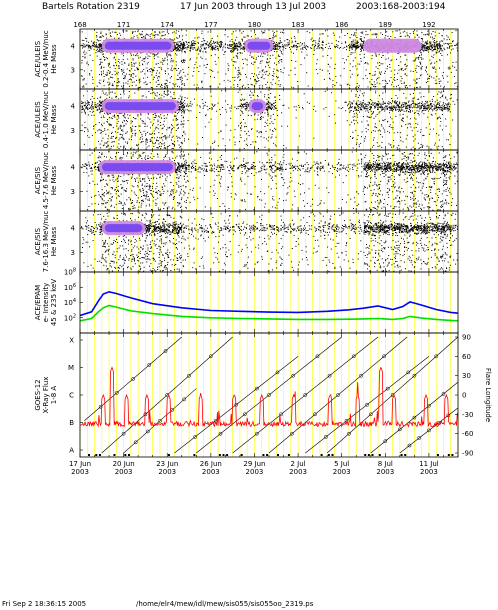  I want to click on doy-tick-label: 171, so click(123, 25).